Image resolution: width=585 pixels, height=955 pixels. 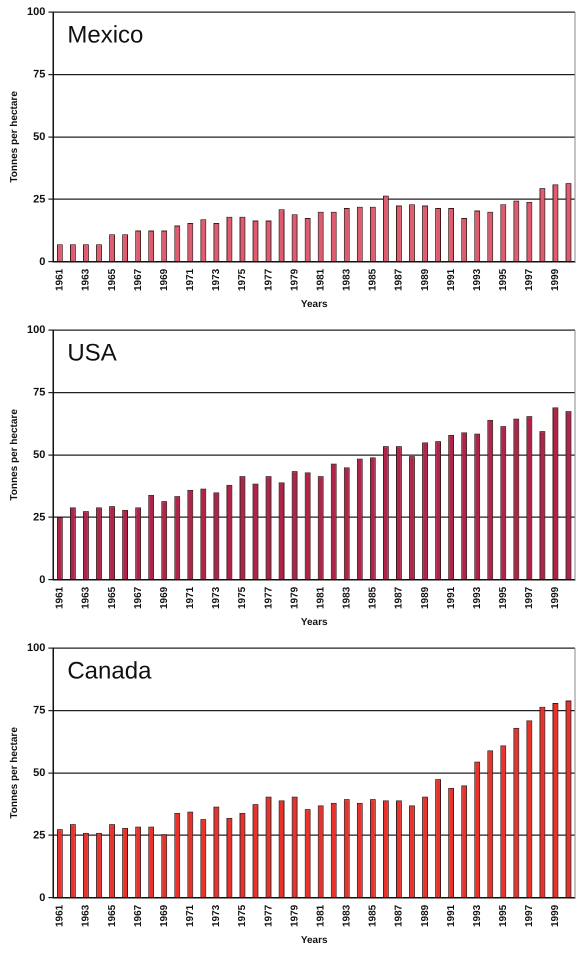 What do you see at coordinates (109, 671) in the screenshot?
I see `chart-title: Canada` at bounding box center [109, 671].